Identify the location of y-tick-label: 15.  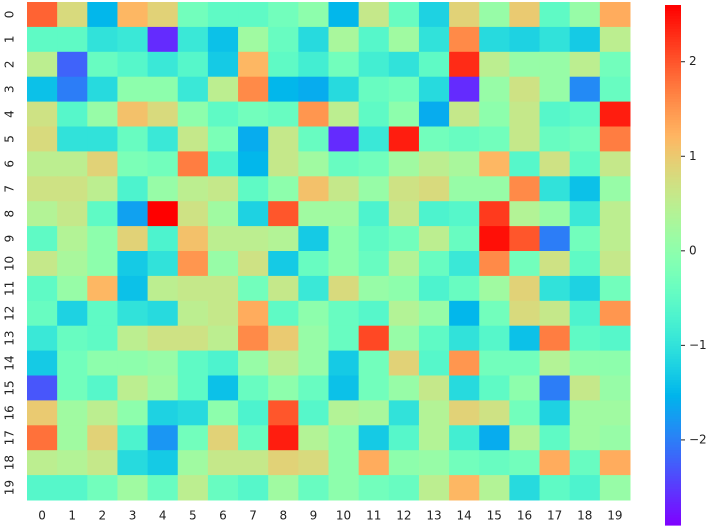
(10, 387).